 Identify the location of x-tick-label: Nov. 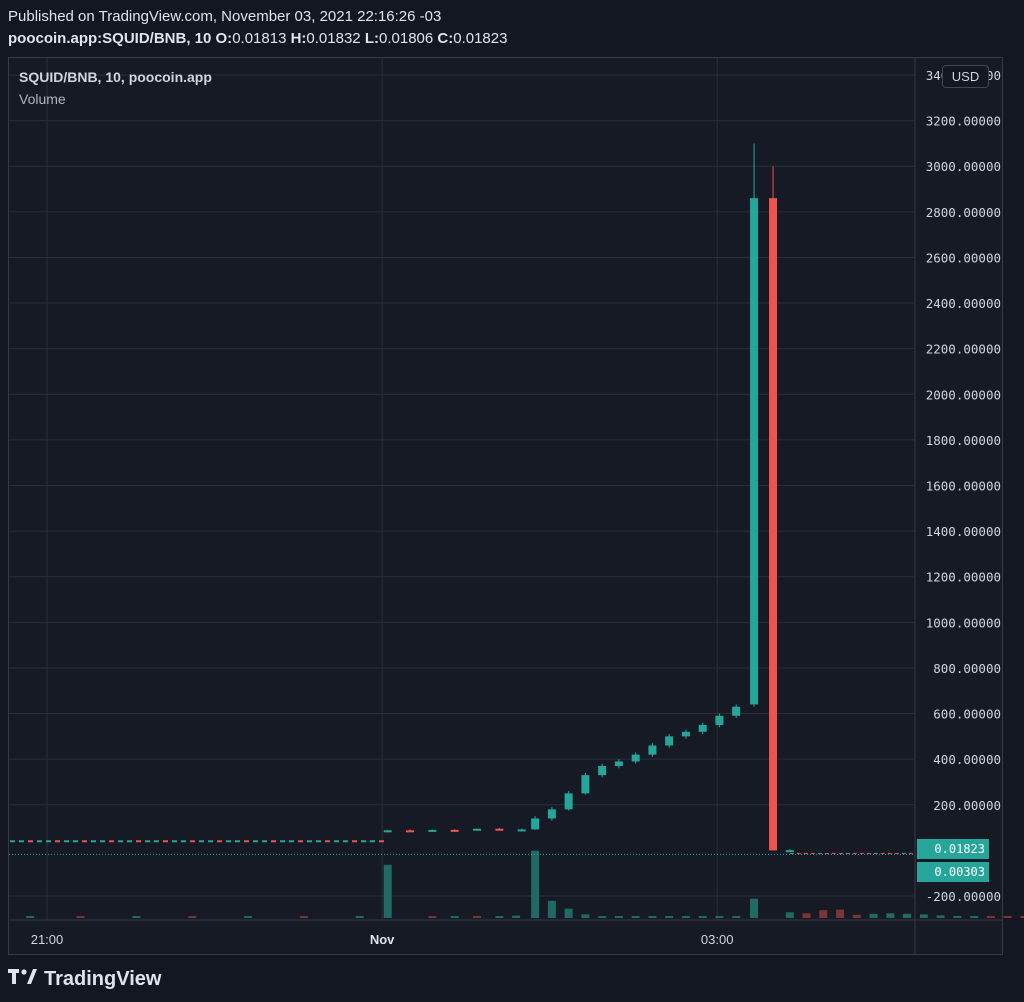
(382, 939).